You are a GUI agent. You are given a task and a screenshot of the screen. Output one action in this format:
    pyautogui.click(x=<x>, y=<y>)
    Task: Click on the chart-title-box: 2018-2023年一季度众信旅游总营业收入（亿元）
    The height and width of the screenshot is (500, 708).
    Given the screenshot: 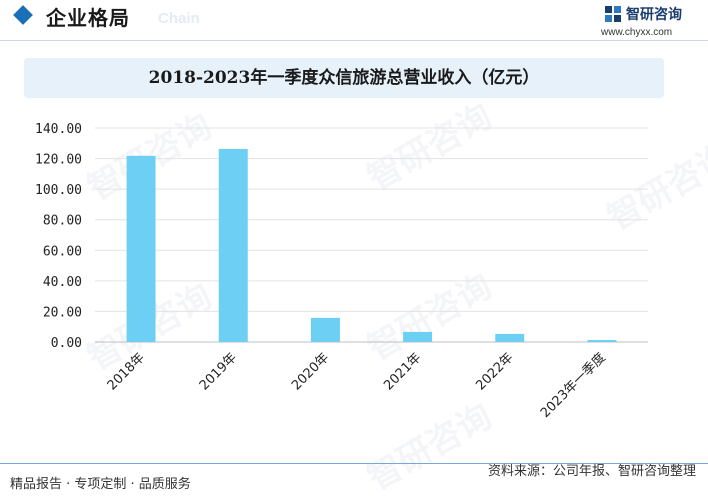 What is the action you would take?
    pyautogui.click(x=344, y=78)
    